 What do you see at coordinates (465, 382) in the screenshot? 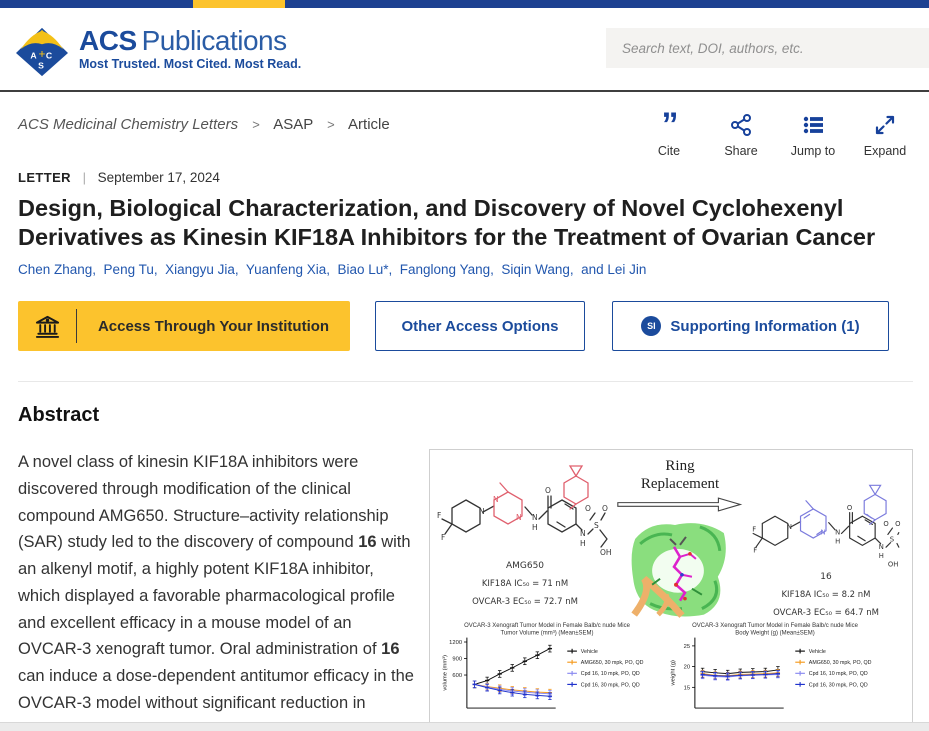
I see `section-divider` at bounding box center [465, 382].